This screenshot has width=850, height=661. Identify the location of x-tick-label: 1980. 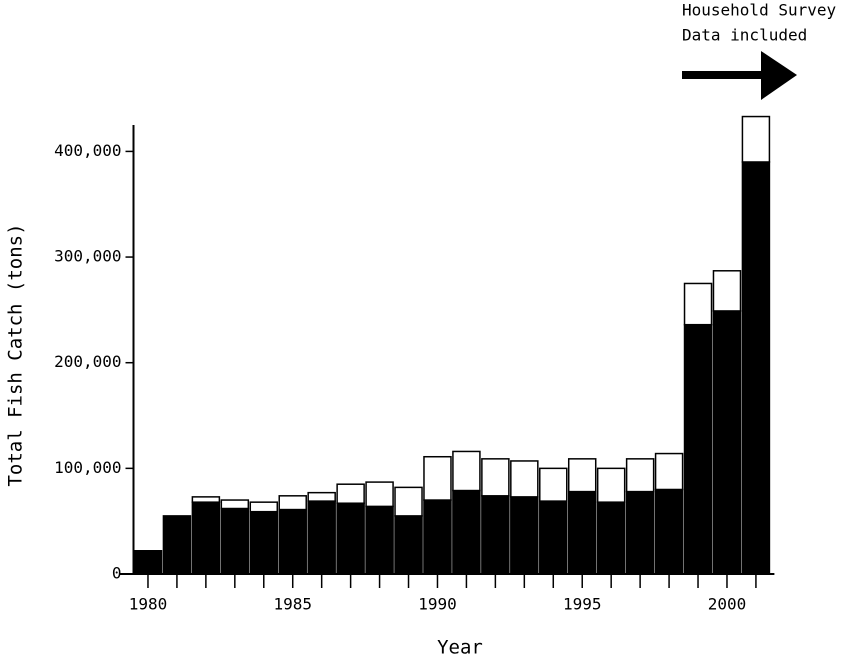
(148, 604).